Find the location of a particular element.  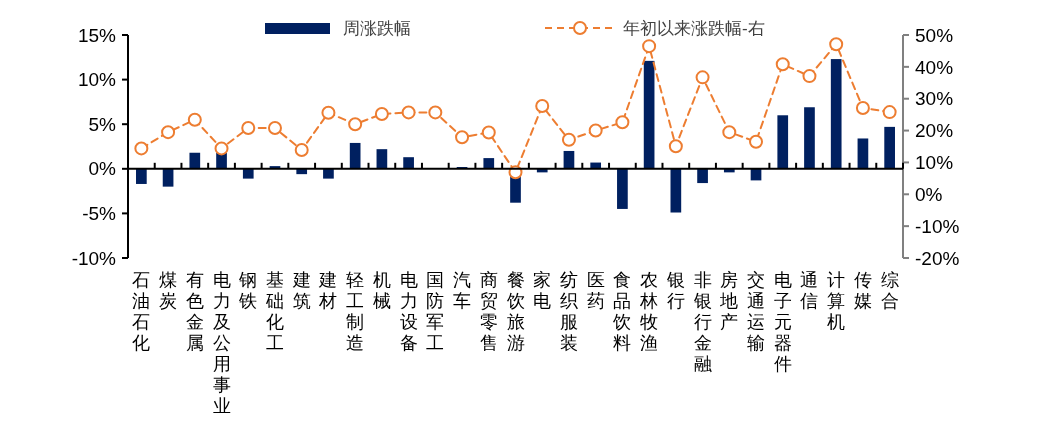

x-tick-label: 电力及公用事业 is located at coordinates (221, 343).